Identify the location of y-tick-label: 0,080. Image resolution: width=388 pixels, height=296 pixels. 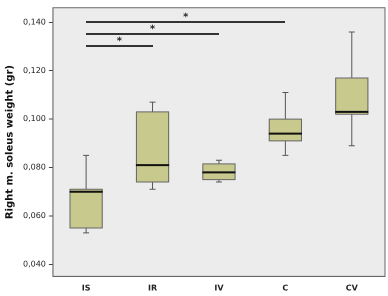
(34, 167).